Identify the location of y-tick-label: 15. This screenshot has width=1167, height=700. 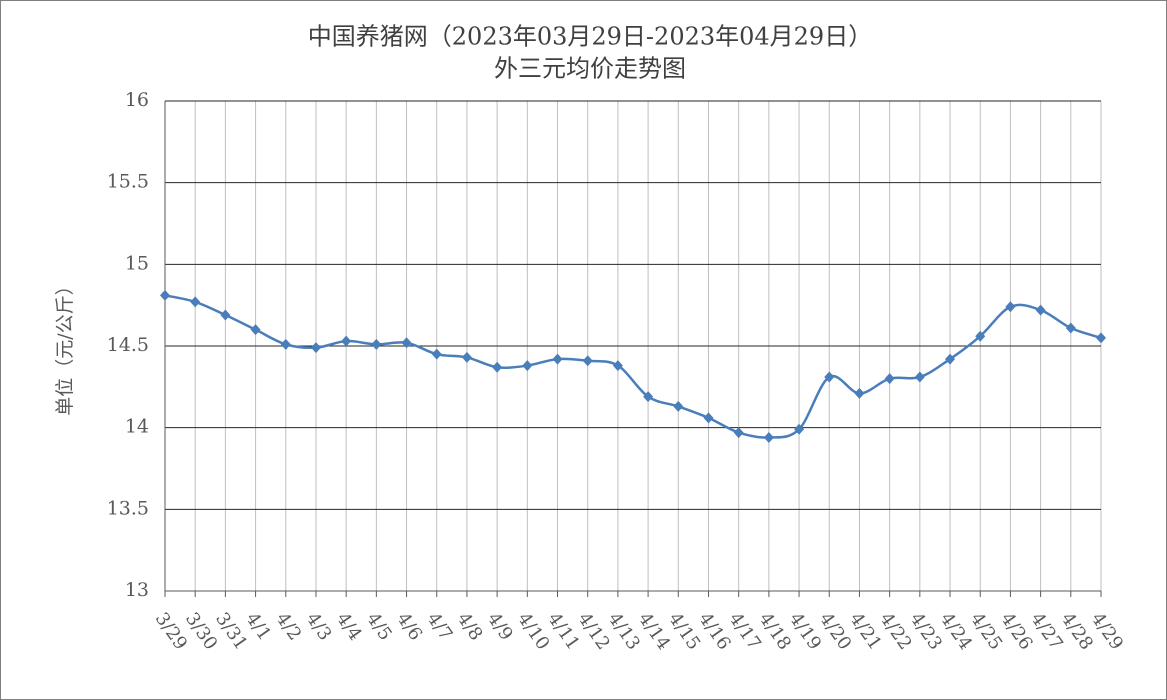
(137, 263).